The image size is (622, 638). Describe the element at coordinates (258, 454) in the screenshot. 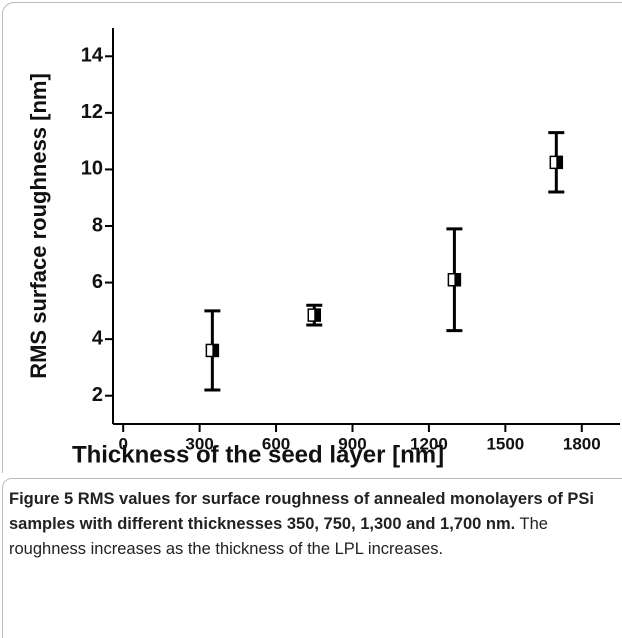

I see `x-axis-label: Thickness of the seed layer [nm]` at that location.